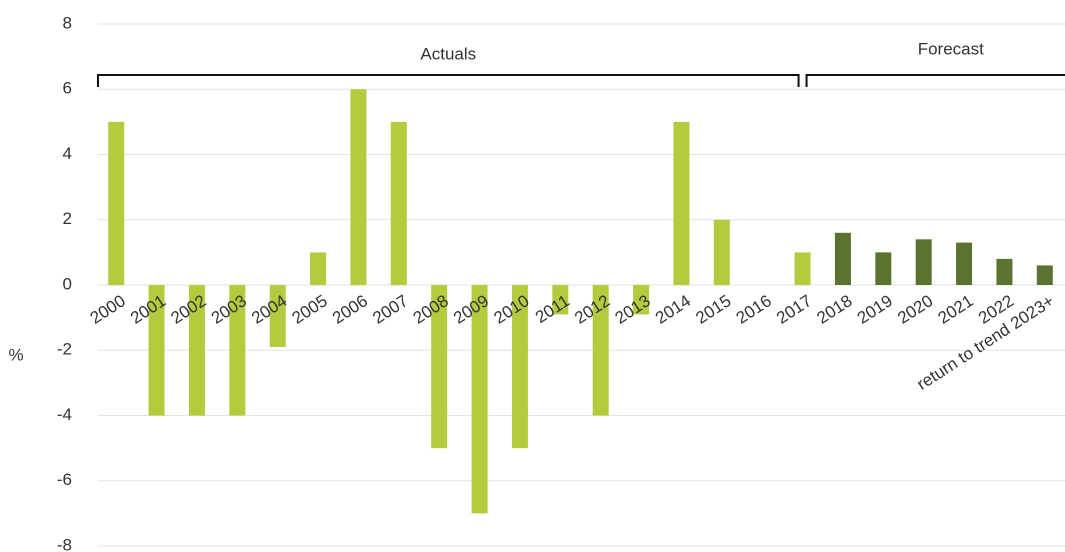 The image size is (1065, 552). I want to click on x-tick-label: 2000, so click(108, 309).